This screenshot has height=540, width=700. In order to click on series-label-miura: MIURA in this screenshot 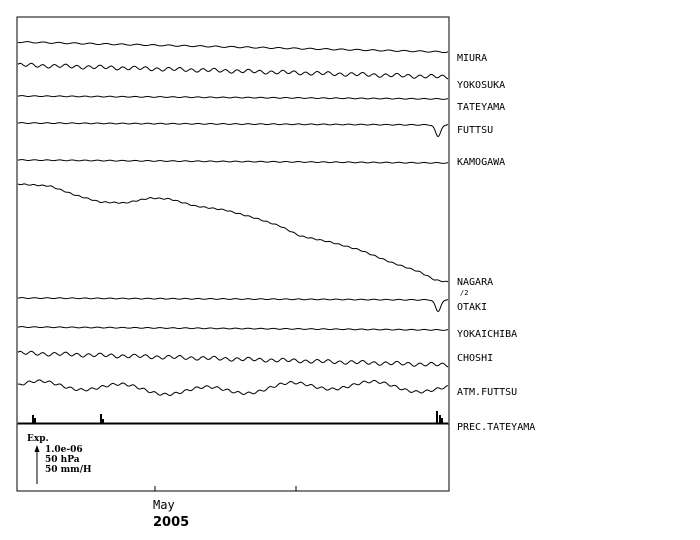, I will do `click(472, 58)`.